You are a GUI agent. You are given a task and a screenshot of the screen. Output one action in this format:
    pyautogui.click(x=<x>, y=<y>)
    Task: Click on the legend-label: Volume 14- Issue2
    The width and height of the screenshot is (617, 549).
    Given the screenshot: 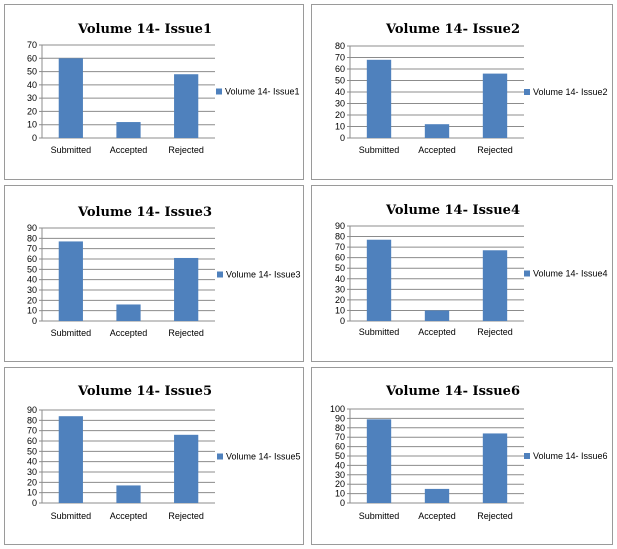 What is the action you would take?
    pyautogui.click(x=570, y=92)
    